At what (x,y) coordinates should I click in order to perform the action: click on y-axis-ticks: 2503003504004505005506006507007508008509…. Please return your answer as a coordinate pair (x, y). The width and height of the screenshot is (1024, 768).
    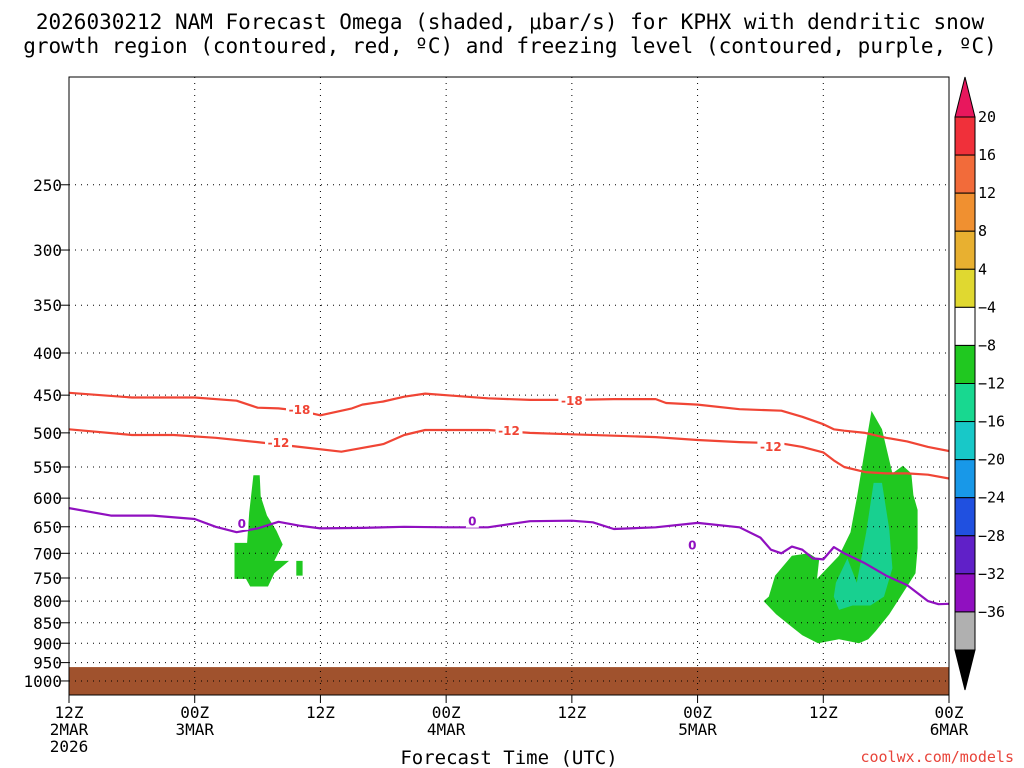
    Looking at the image, I should click on (46, 433).